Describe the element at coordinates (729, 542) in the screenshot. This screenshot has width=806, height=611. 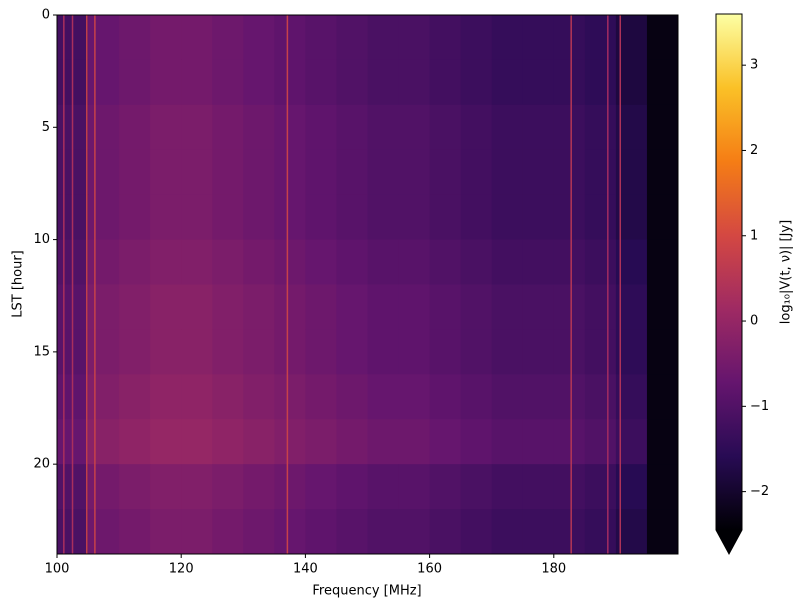
I see `colorbar-extend` at that location.